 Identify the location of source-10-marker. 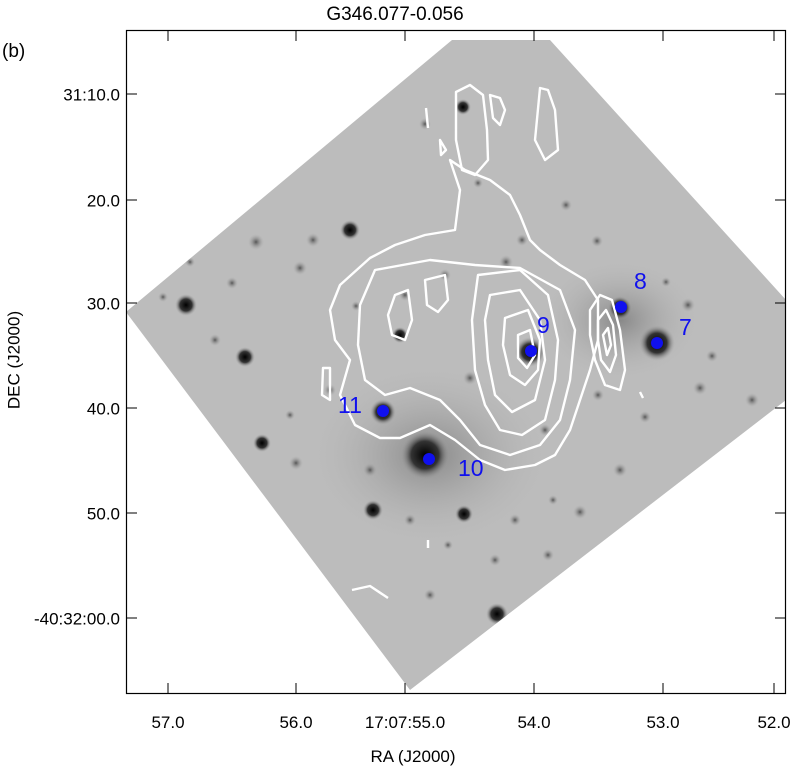
(429, 459).